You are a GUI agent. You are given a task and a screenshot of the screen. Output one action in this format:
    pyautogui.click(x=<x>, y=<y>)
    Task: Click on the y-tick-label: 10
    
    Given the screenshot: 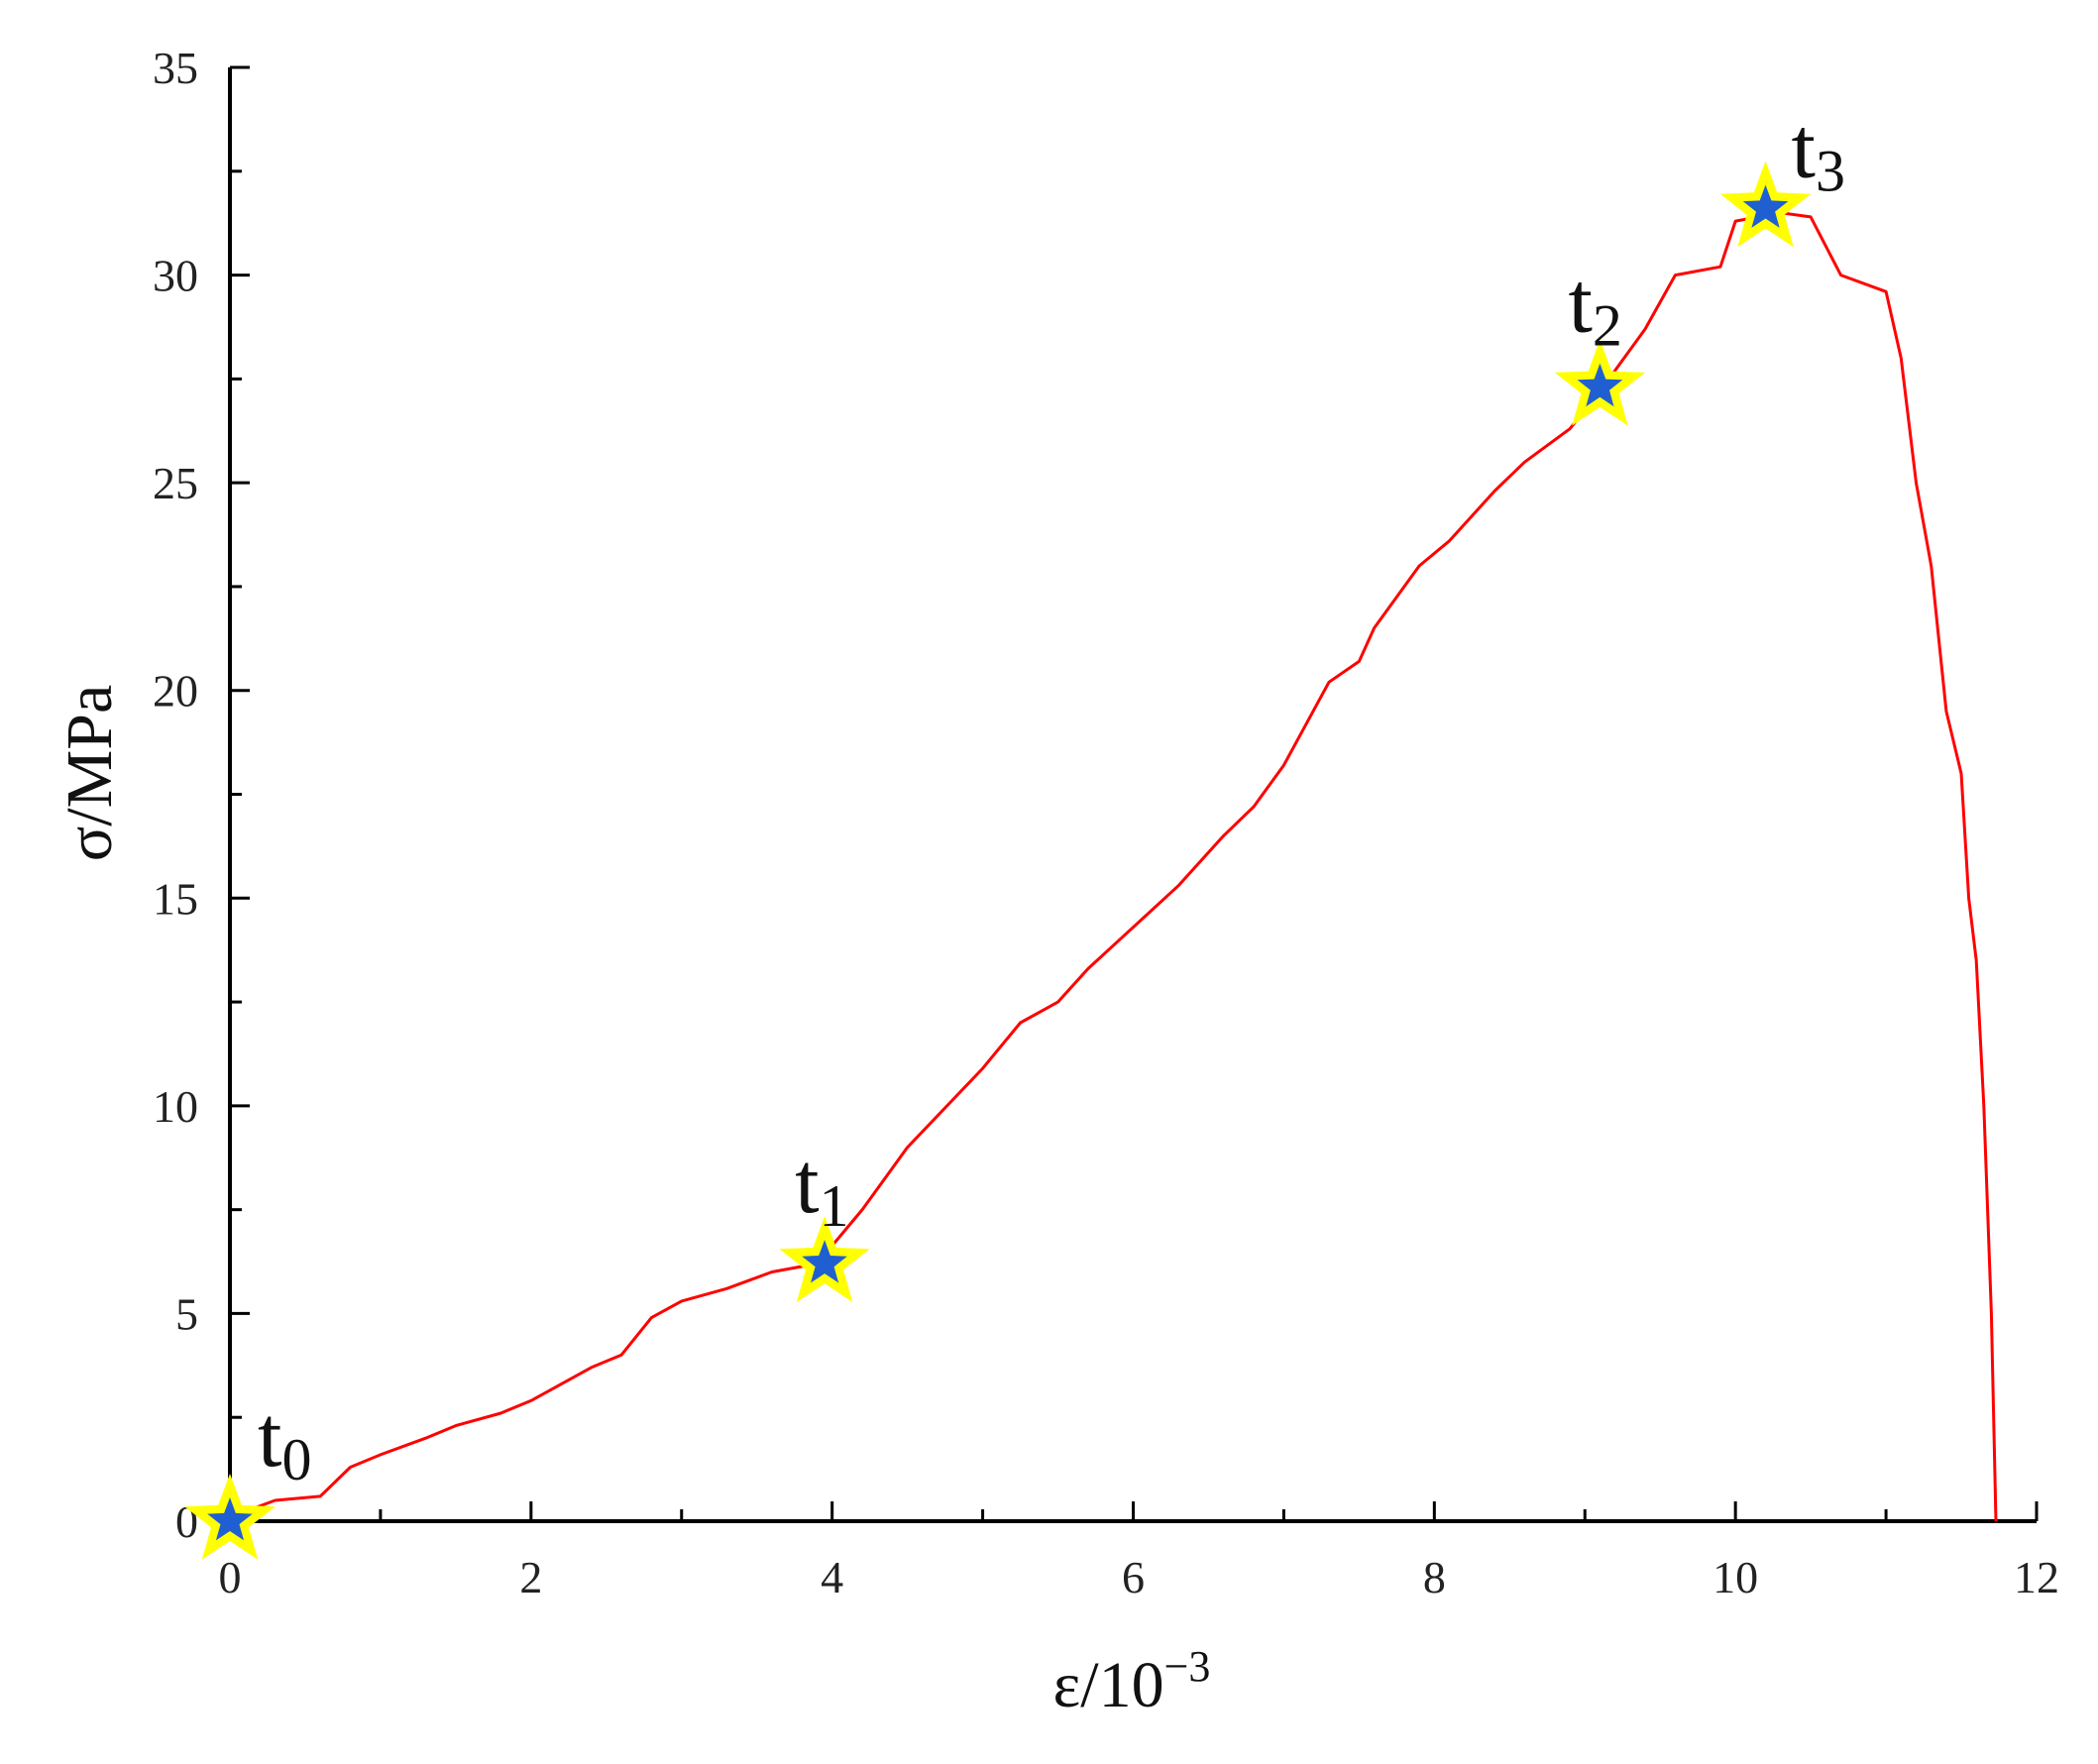 What is the action you would take?
    pyautogui.click(x=175, y=1106)
    